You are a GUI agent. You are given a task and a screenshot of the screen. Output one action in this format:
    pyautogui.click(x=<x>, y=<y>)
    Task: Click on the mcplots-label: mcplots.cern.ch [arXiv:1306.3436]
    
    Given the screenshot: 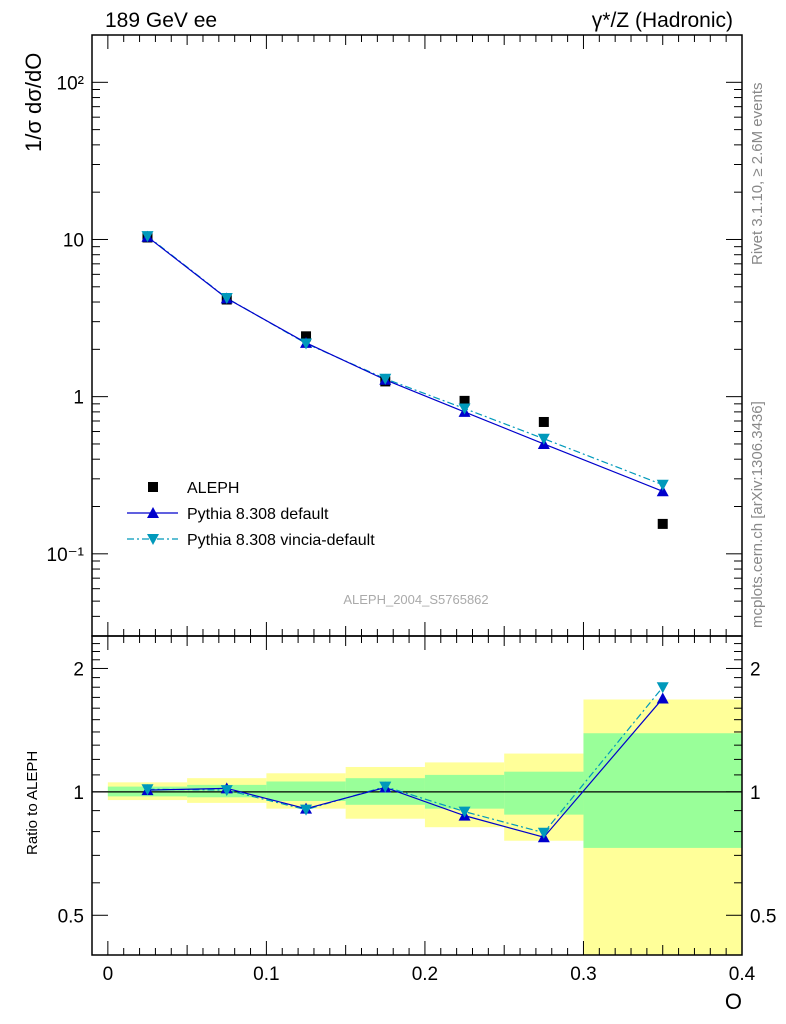 What is the action you would take?
    pyautogui.click(x=757, y=514)
    